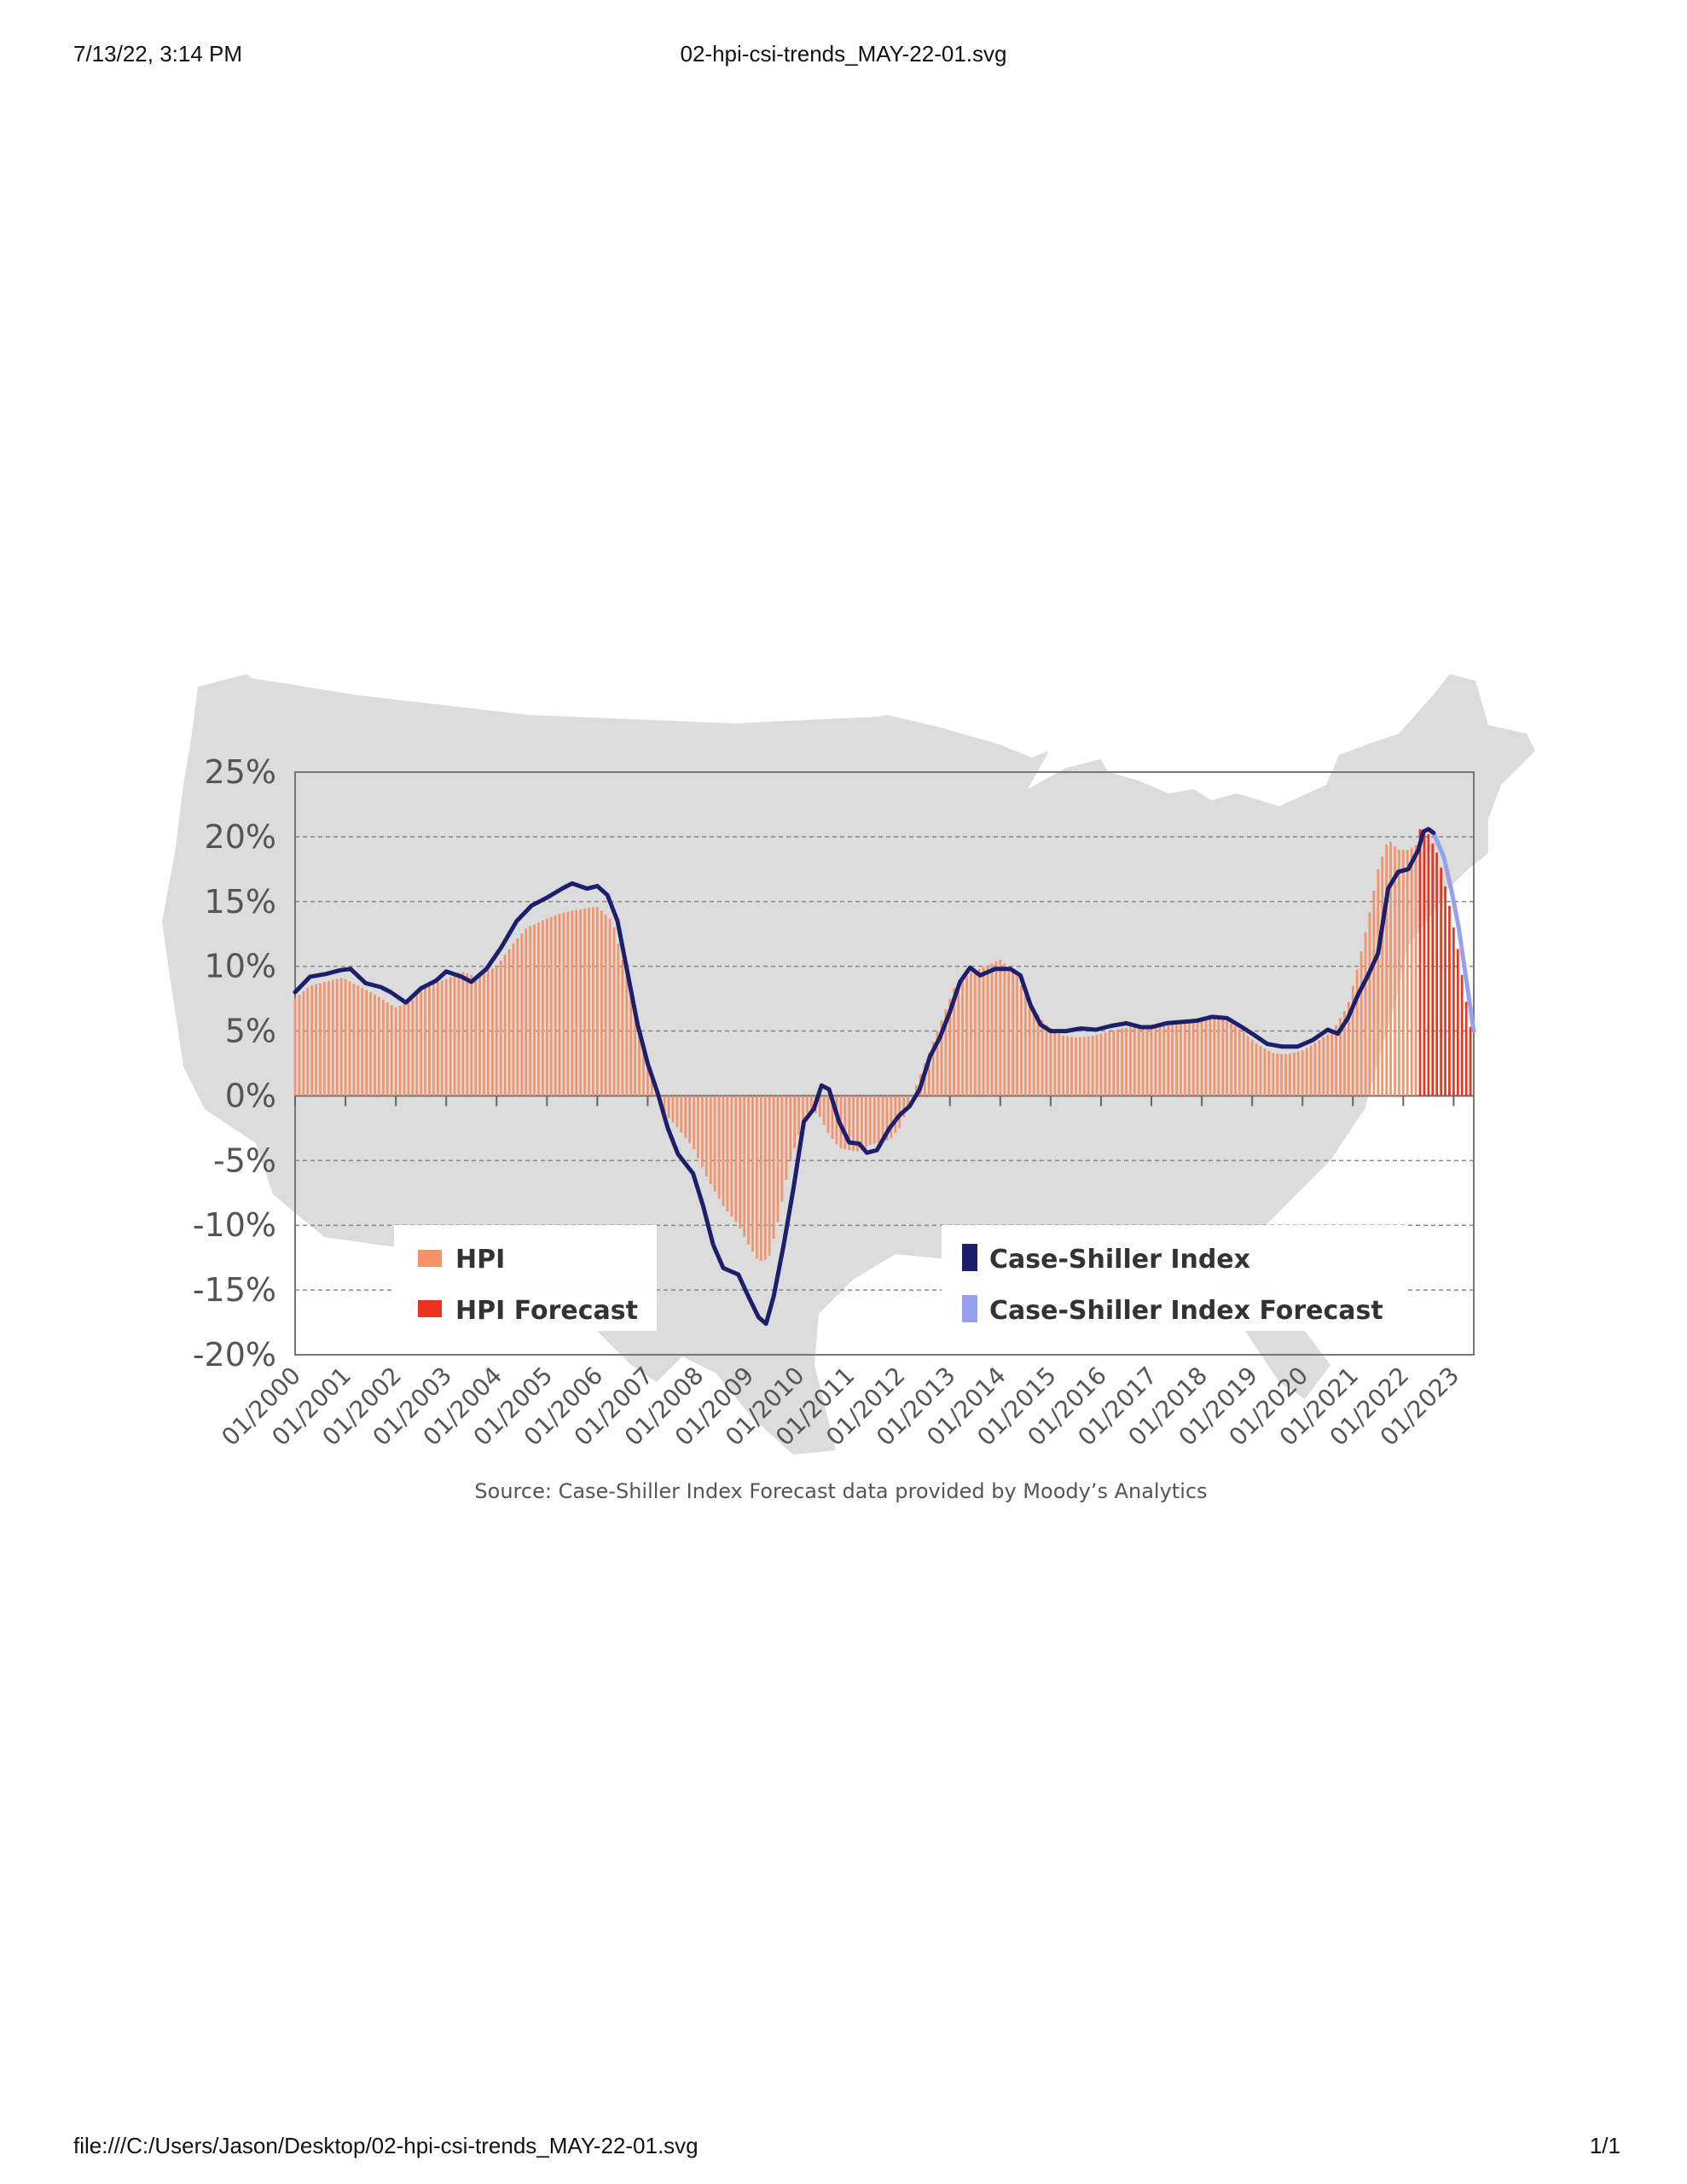 Image resolution: width=1687 pixels, height=2184 pixels. I want to click on y-tick-label: 20%, so click(240, 837).